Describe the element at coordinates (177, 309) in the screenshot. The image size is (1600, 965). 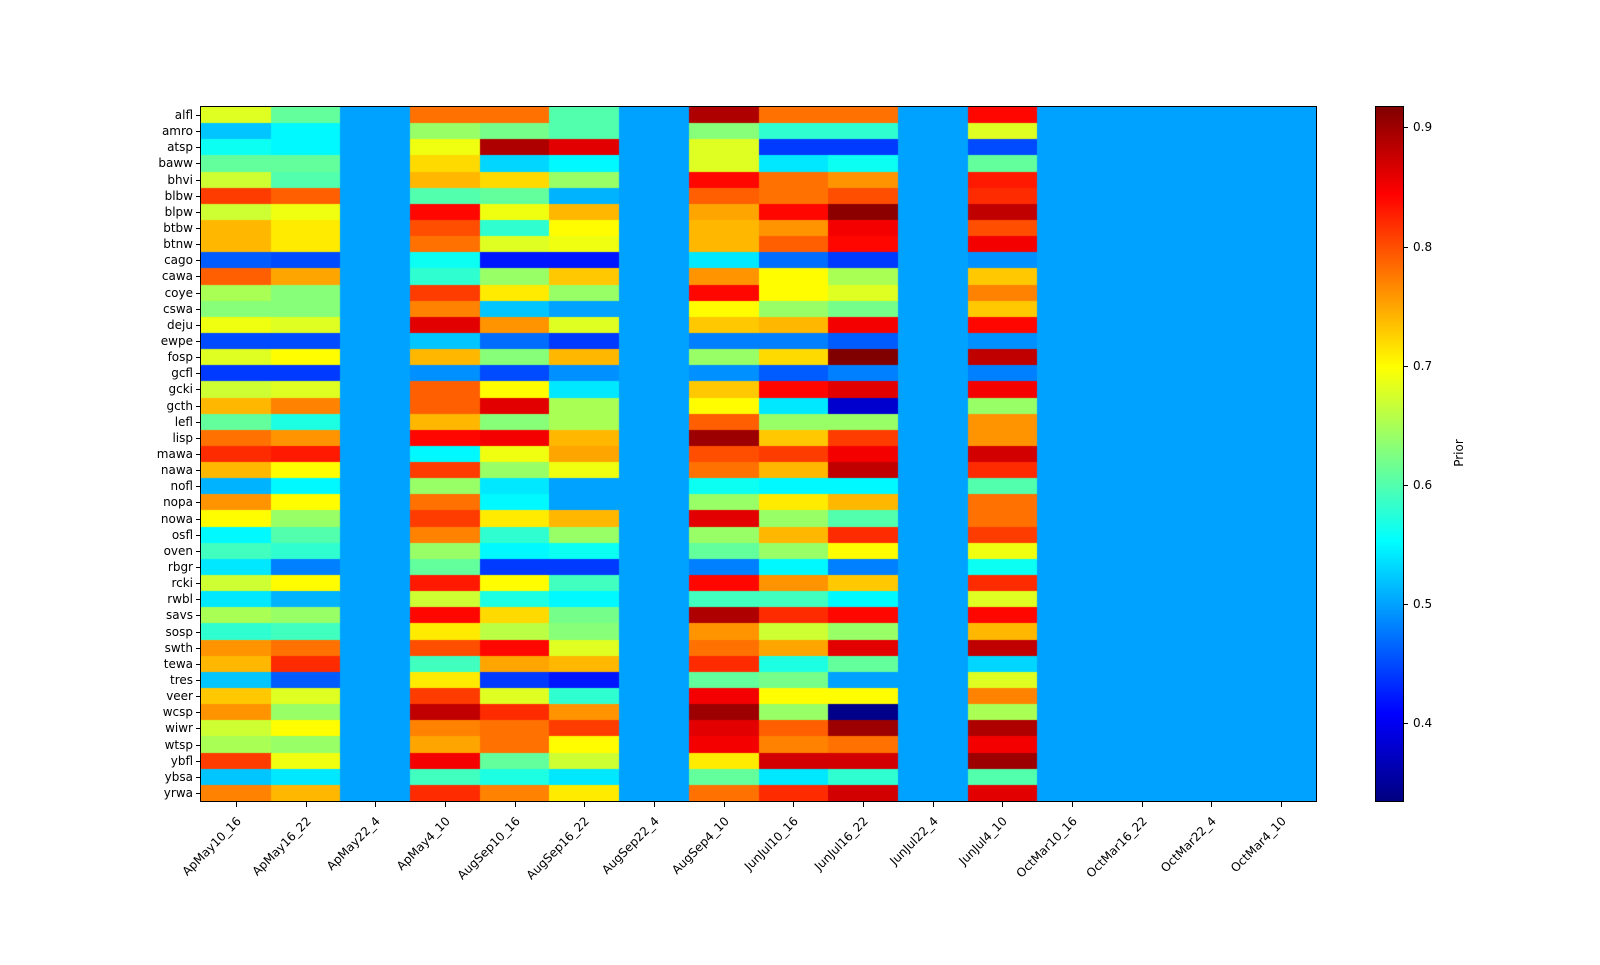
I see `y-tick-label-cswa: cswa` at that location.